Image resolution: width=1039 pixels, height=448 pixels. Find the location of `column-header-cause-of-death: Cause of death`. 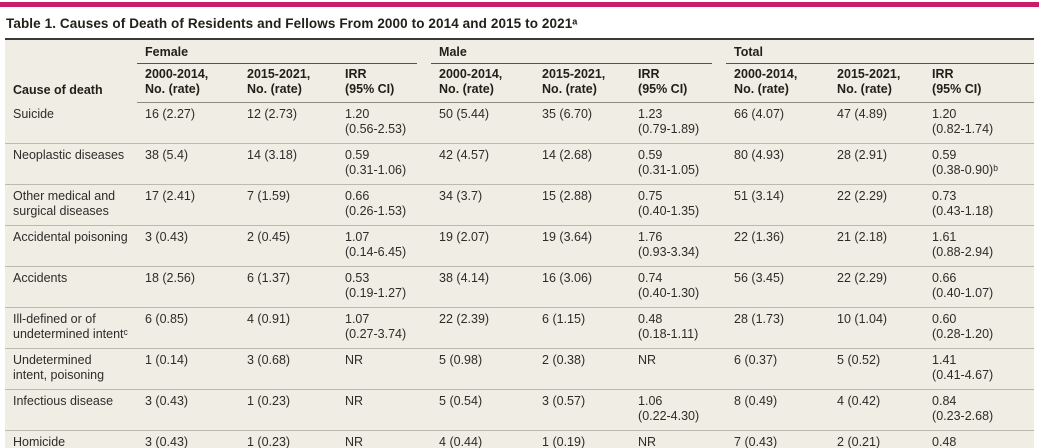

column-header-cause-of-death: Cause of death is located at coordinates (58, 89).